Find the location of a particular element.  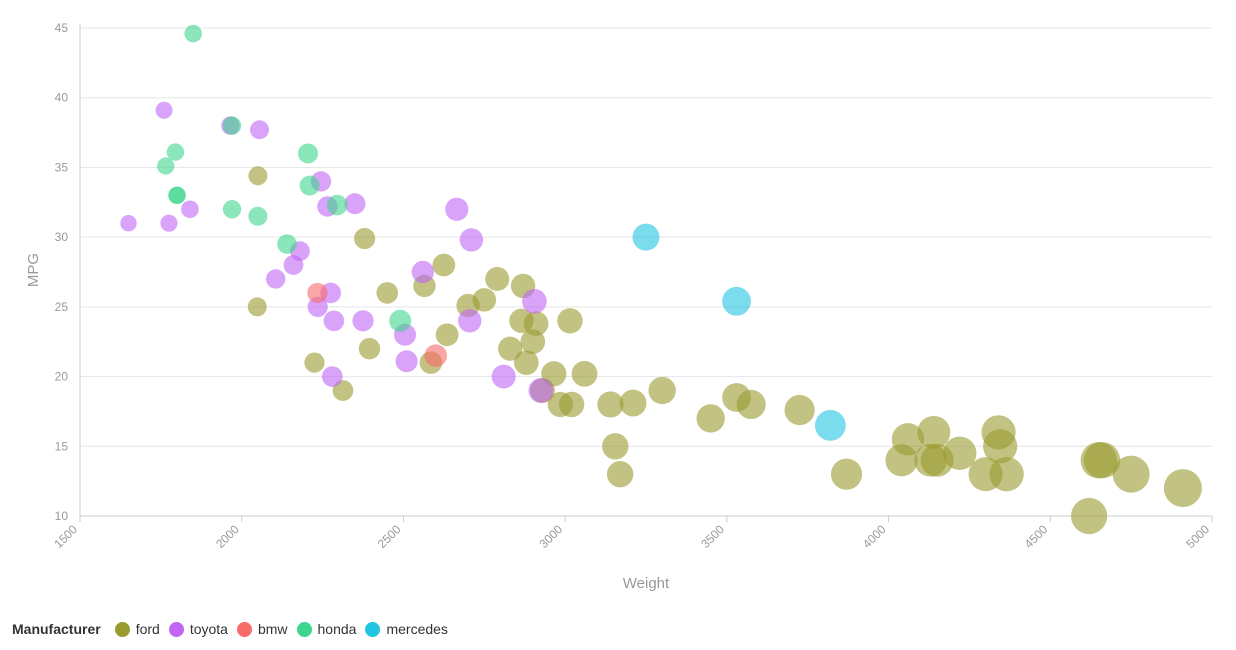

y-tick-label: 15 is located at coordinates (62, 446).